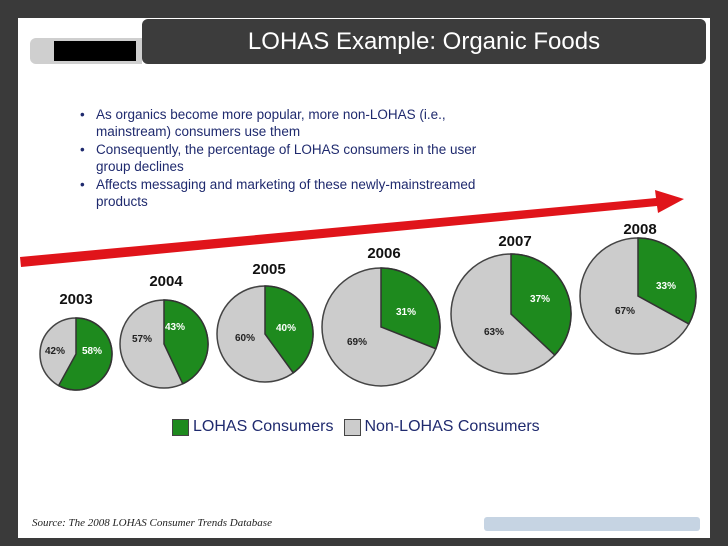 The image size is (728, 546). Describe the element at coordinates (406, 312) in the screenshot. I see `data-label-lohas-2006: 31%` at that location.